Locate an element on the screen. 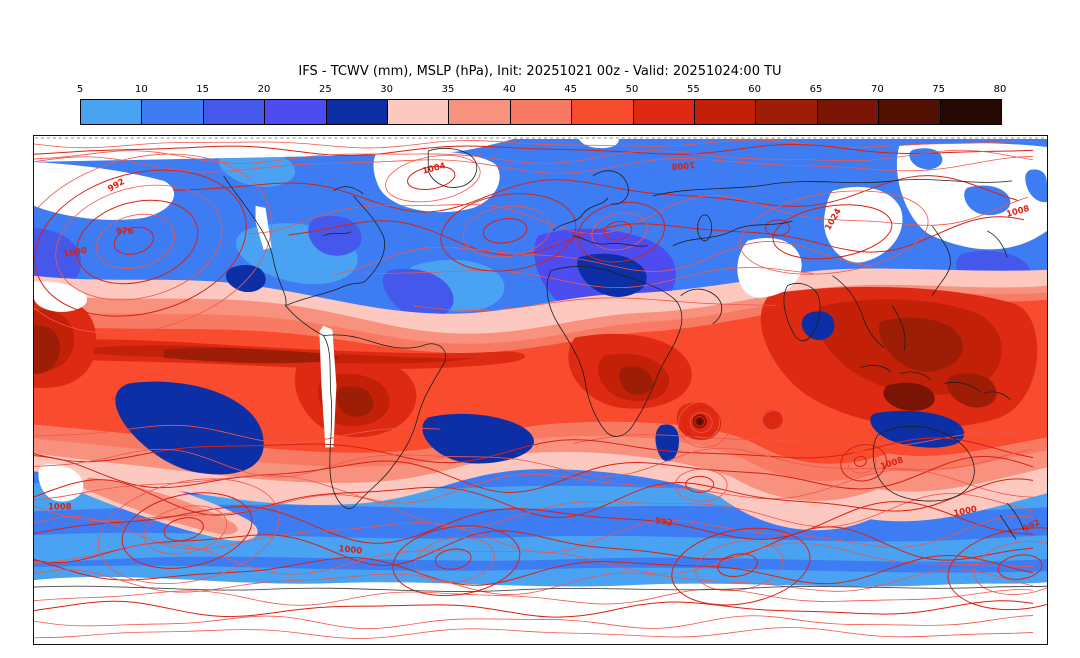  colorbar-tick: 15 is located at coordinates (203, 89).